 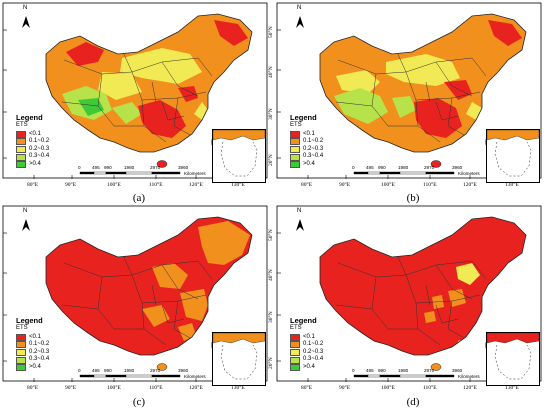 I want to click on y-tick-label: 20°N, so click(x=271, y=160).